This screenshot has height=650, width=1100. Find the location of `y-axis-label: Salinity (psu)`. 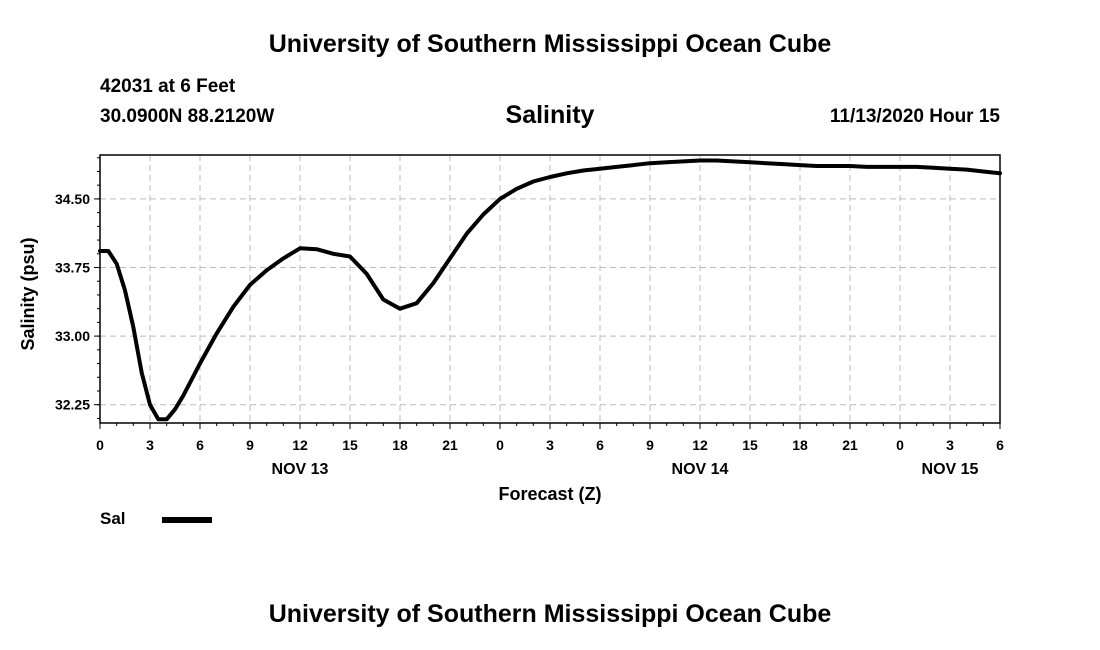

y-axis-label: Salinity (psu) is located at coordinates (28, 293).